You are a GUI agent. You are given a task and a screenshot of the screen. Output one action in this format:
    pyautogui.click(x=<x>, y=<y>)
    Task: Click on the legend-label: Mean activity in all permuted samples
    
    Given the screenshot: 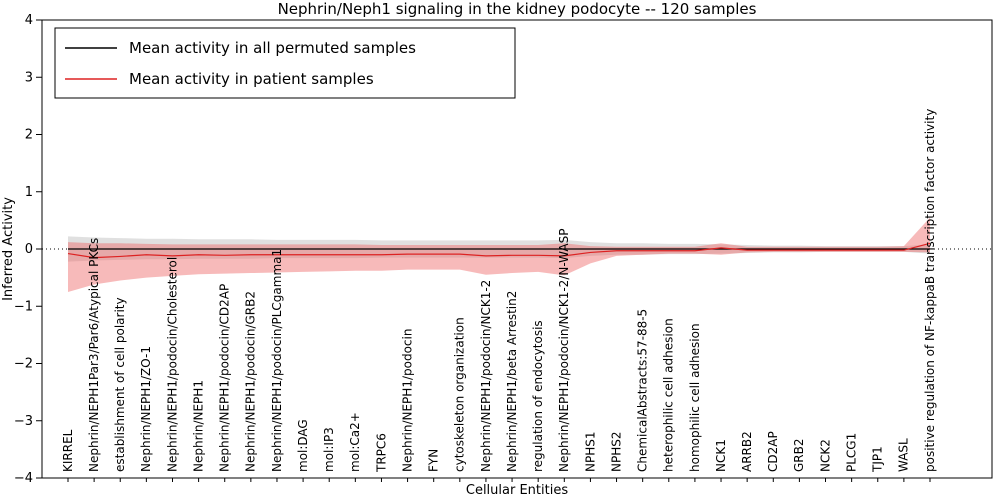 What is the action you would take?
    pyautogui.click(x=272, y=48)
    